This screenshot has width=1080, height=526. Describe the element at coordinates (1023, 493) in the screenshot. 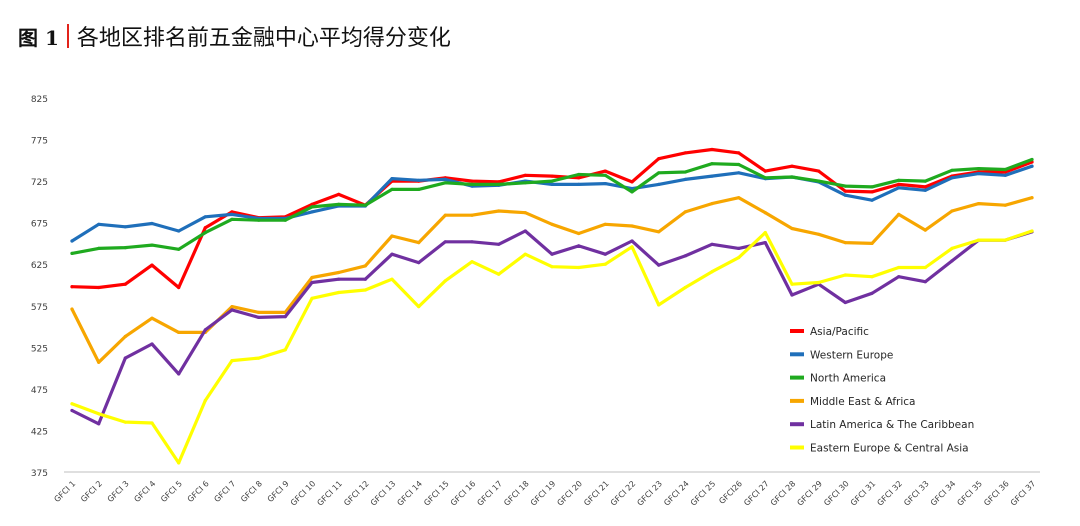

I see `x-tick-label: GFCI 37` at that location.